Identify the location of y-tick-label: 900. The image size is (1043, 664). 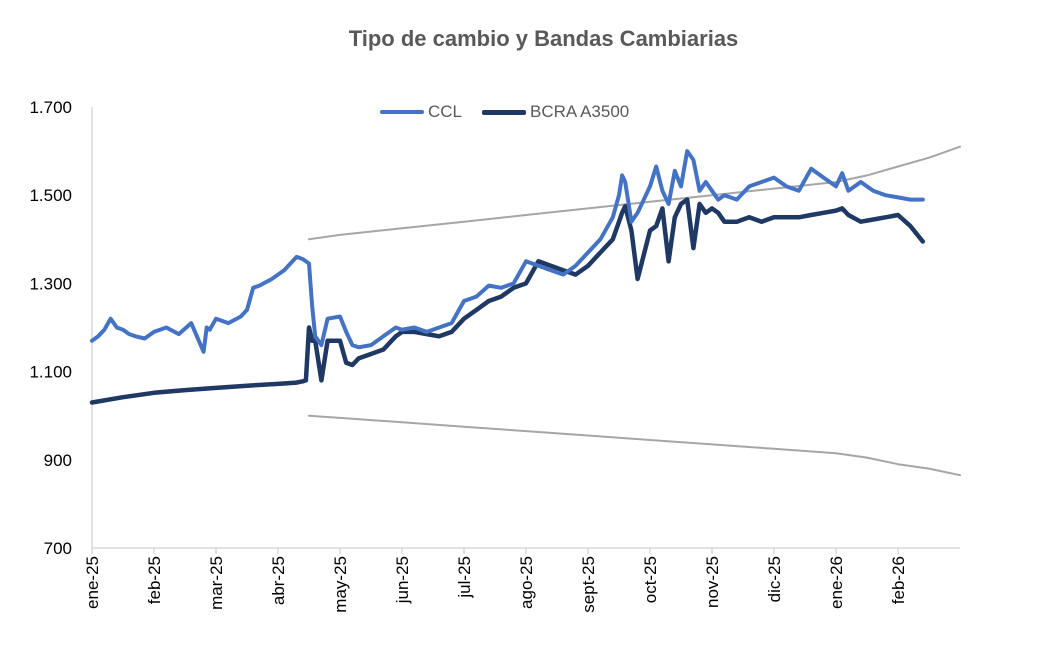
(58, 460).